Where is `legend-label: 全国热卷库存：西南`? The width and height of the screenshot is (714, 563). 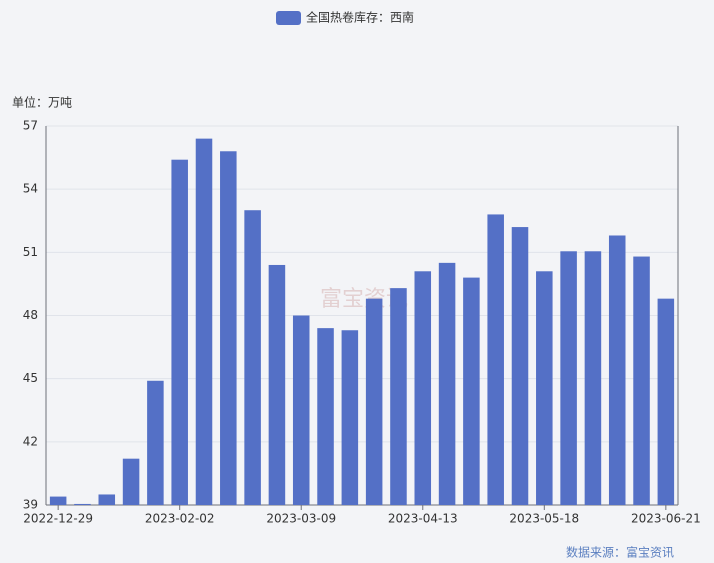
legend-label: 全国热卷库存：西南 is located at coordinates (360, 17).